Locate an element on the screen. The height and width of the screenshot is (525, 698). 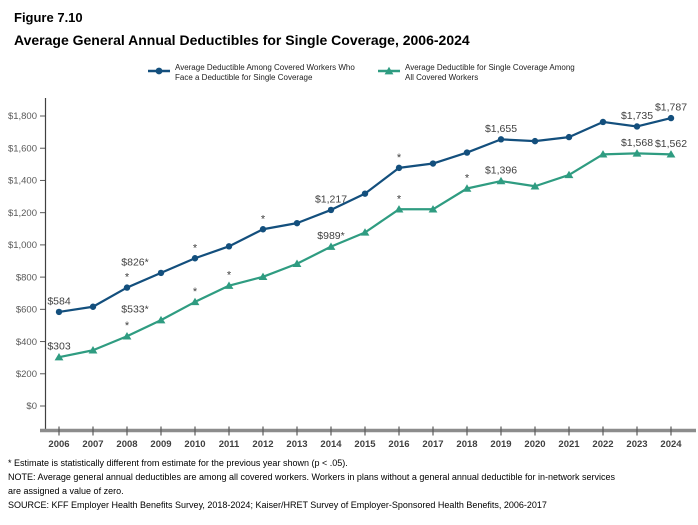
data-point-all-2010 is located at coordinates (195, 301).